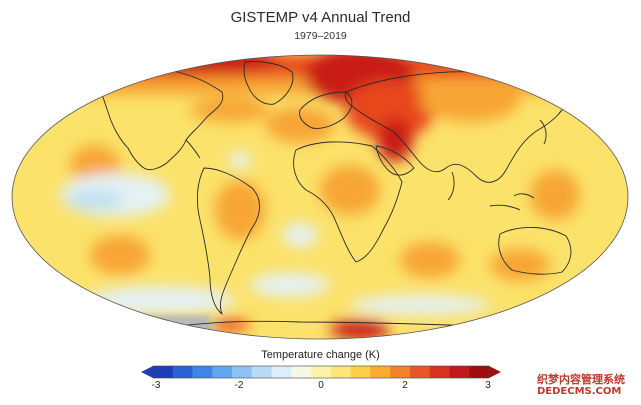 The width and height of the screenshot is (641, 405). I want to click on colorbar-tick: -2, so click(239, 385).